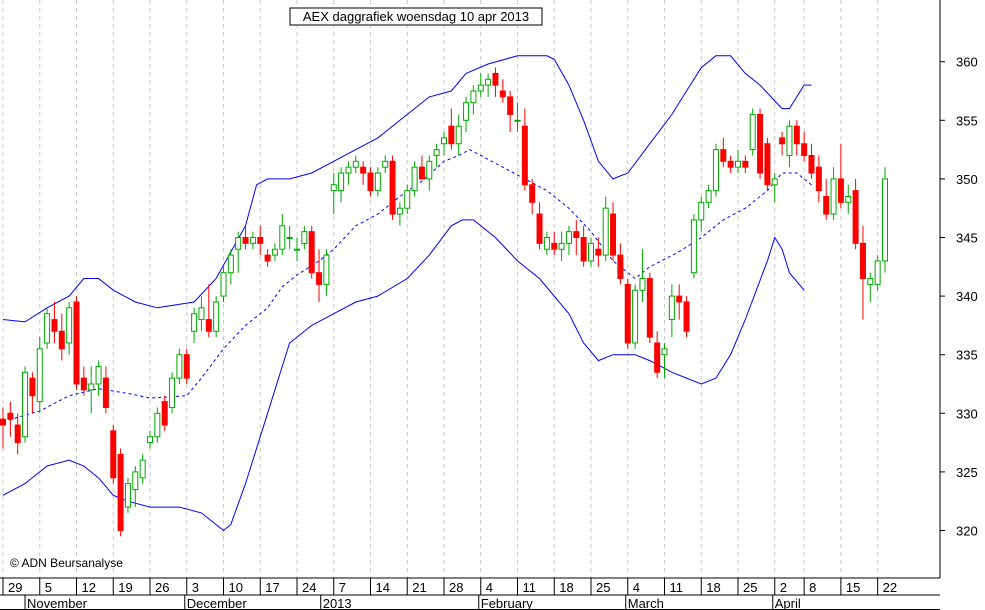  Describe the element at coordinates (217, 603) in the screenshot. I see `month-label: December` at that location.